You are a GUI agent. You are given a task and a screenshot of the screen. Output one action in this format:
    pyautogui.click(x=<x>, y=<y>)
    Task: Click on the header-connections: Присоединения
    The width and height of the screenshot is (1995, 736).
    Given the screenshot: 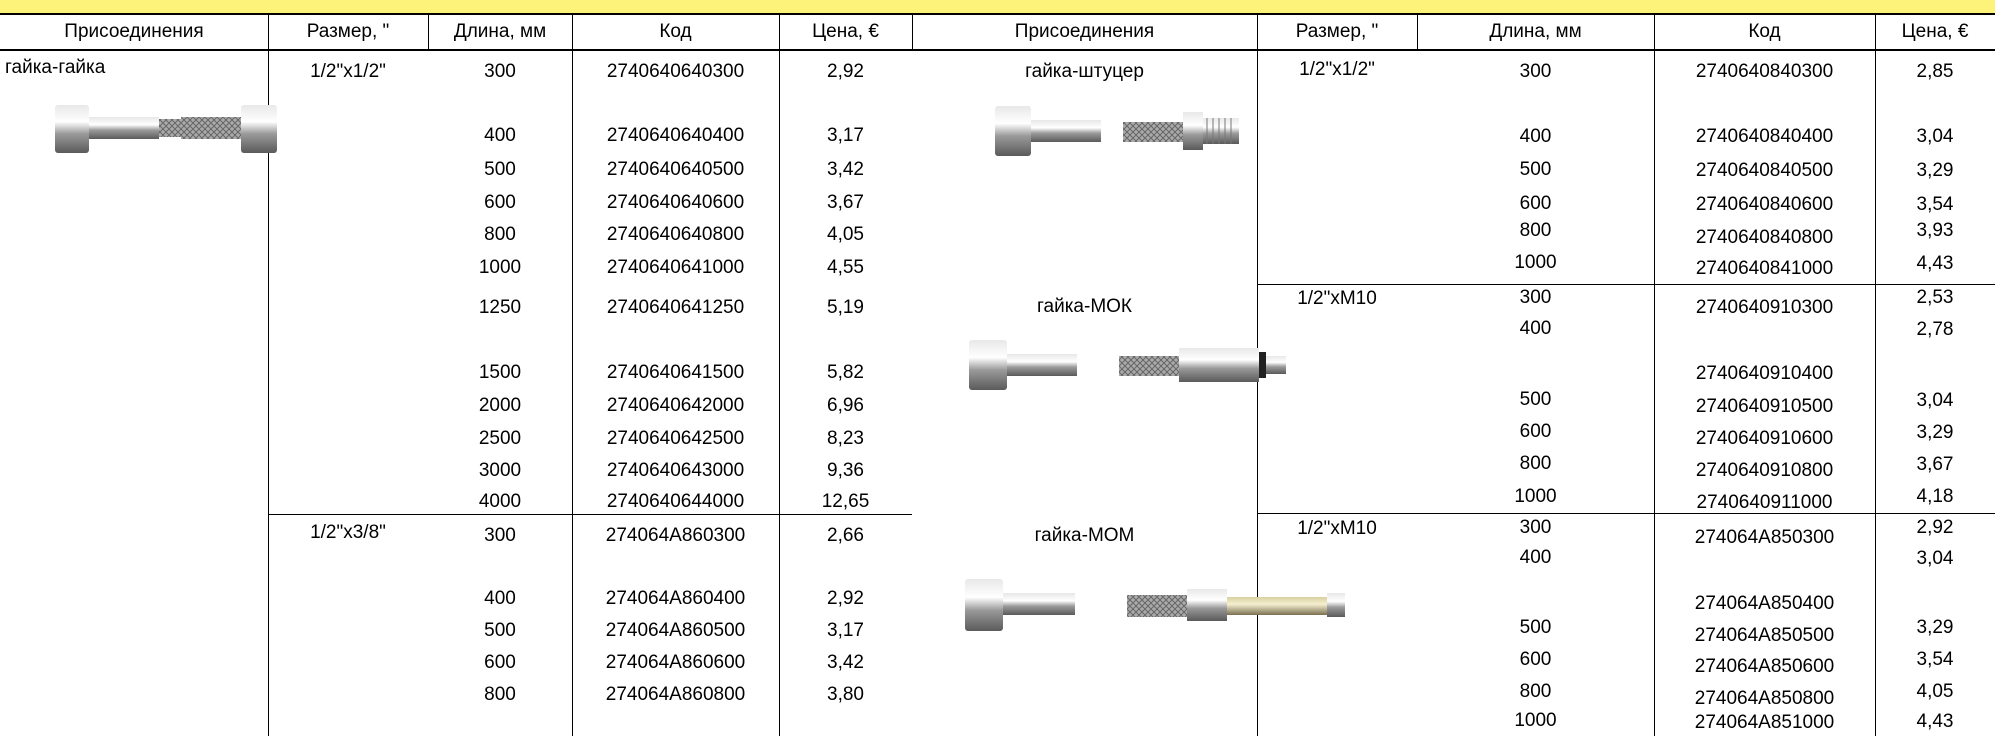 What is the action you would take?
    pyautogui.click(x=134, y=31)
    